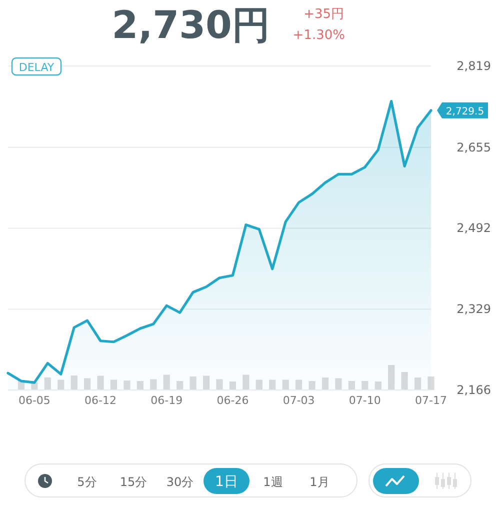 The height and width of the screenshot is (519, 496). I want to click on y-tick-label: 2,166, so click(473, 390).